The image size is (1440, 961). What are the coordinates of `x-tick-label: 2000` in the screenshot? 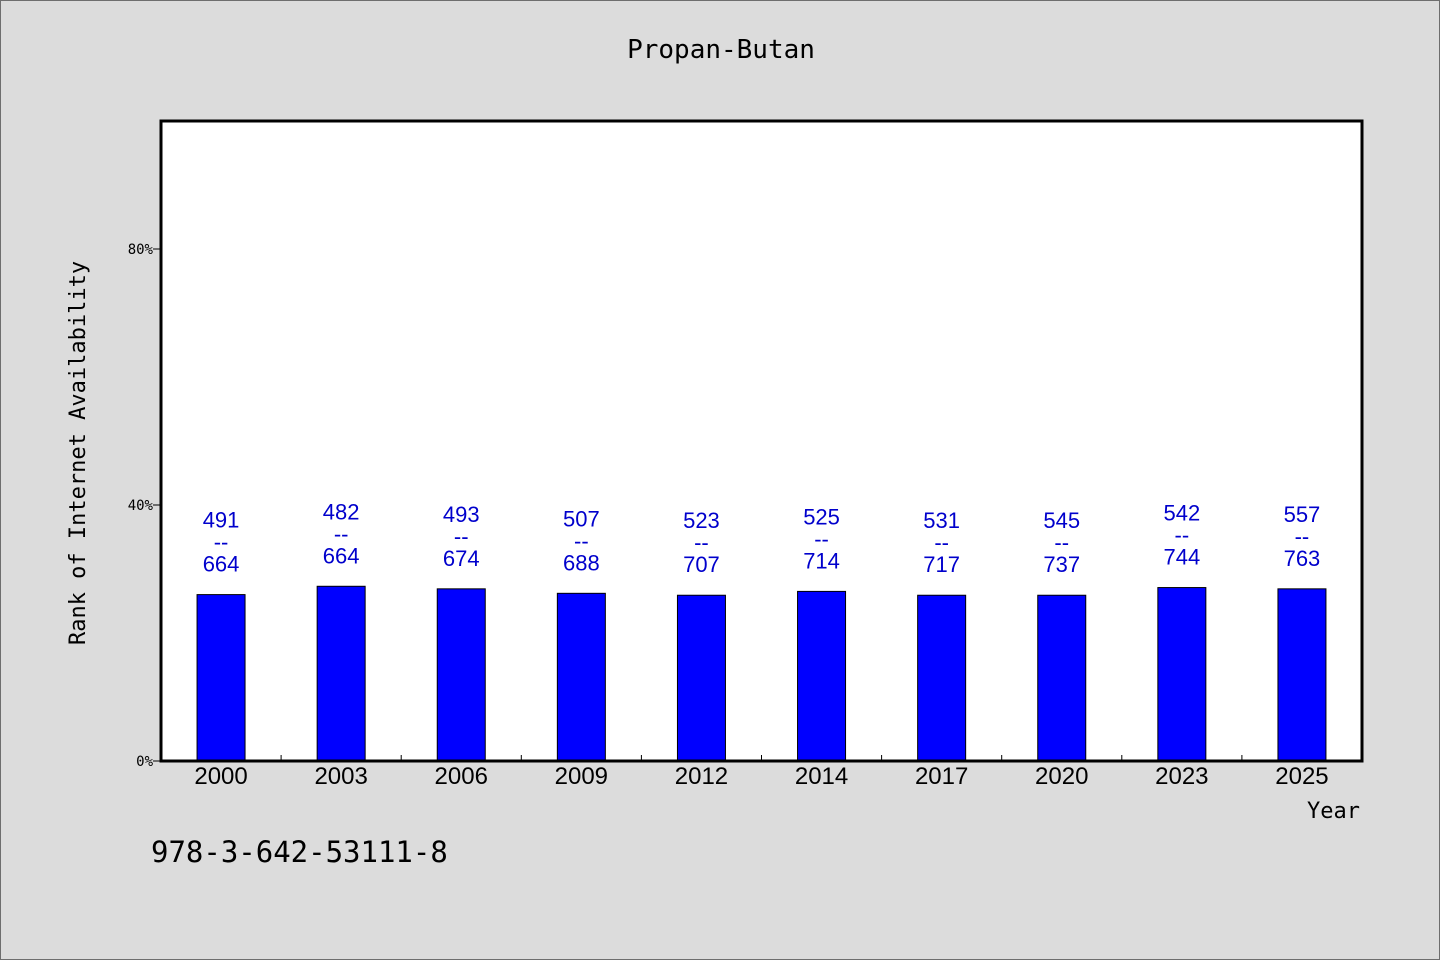 It's located at (220, 776).